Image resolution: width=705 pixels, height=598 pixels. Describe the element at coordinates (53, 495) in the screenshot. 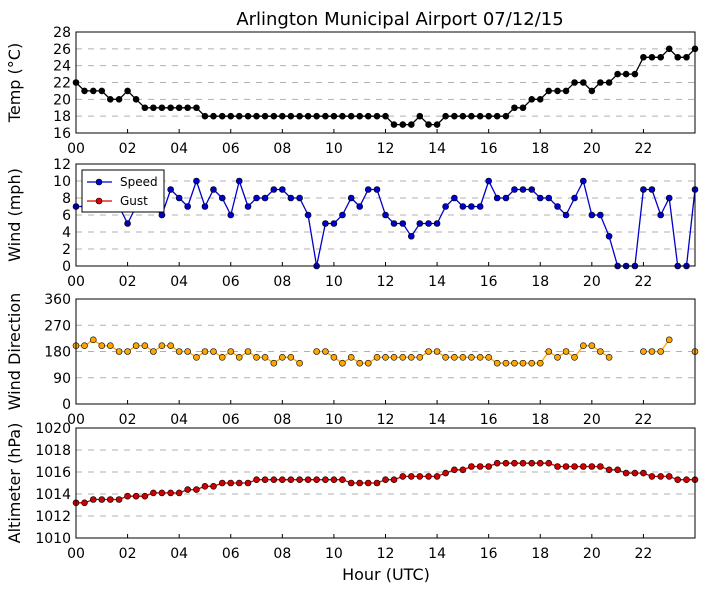

I see `y-tick-label: 1014` at that location.